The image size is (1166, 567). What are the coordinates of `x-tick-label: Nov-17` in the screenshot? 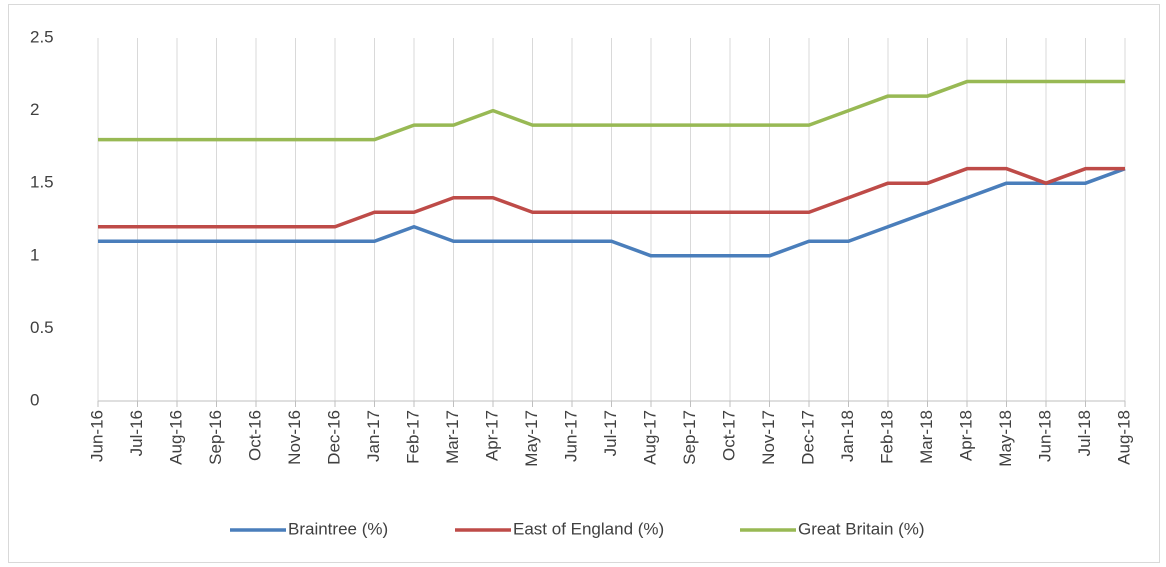 It's located at (768, 437).